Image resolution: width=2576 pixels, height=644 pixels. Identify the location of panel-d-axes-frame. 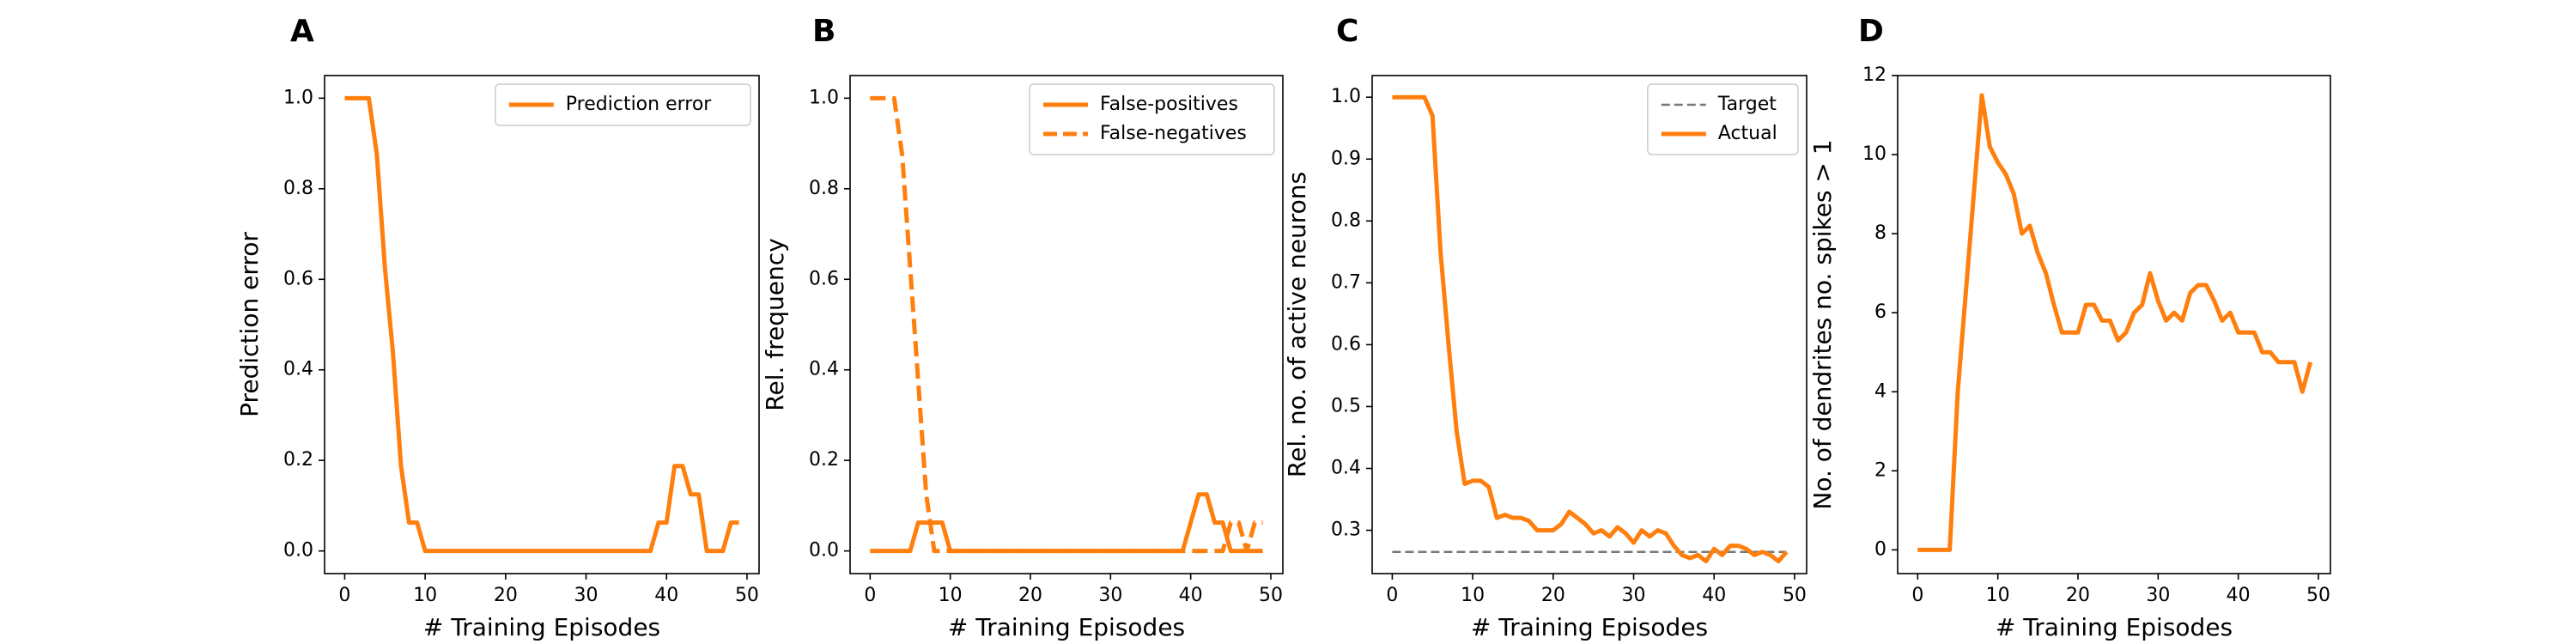
(2114, 324).